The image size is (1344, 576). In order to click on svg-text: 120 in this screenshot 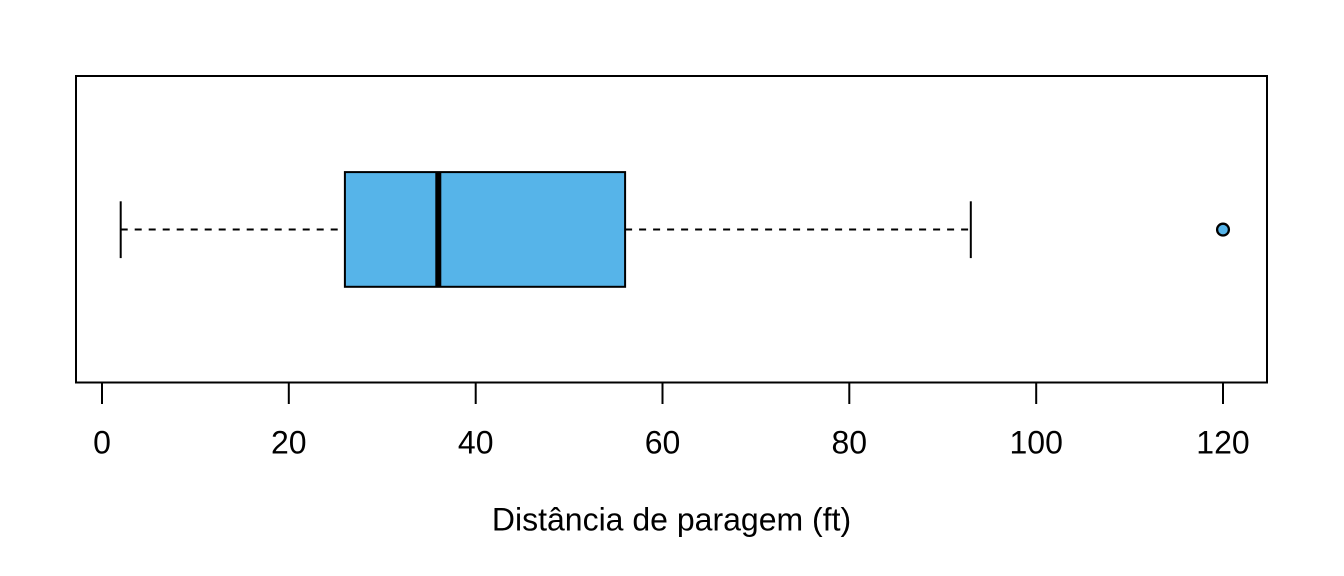, I will do `click(1222, 443)`.